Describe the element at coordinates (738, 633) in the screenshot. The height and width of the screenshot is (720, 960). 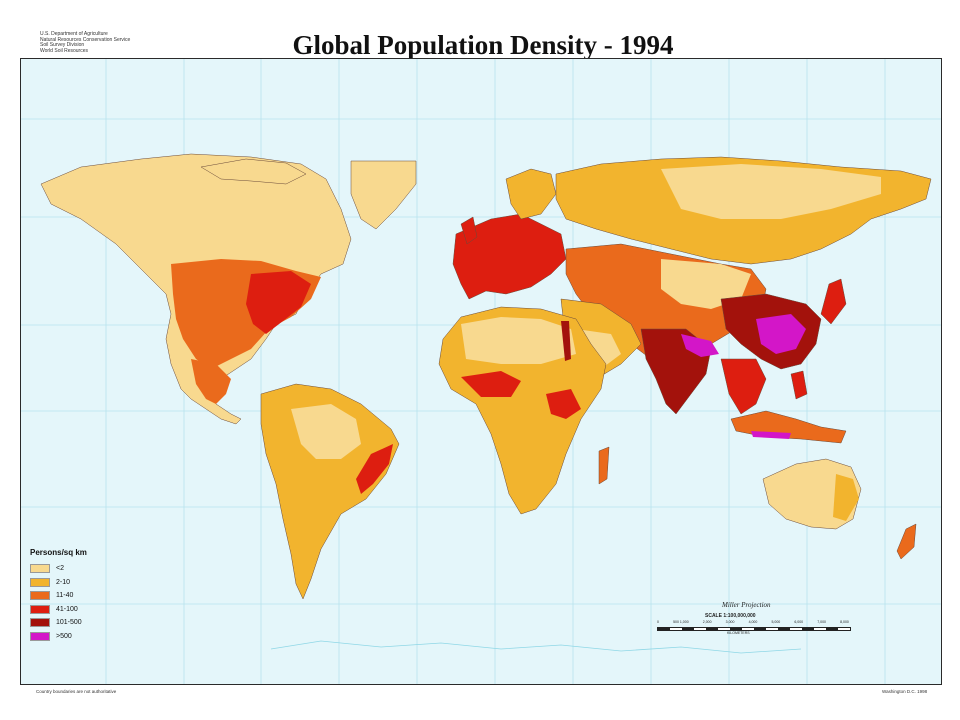
I see `scale-unit: KILOMETERS` at that location.